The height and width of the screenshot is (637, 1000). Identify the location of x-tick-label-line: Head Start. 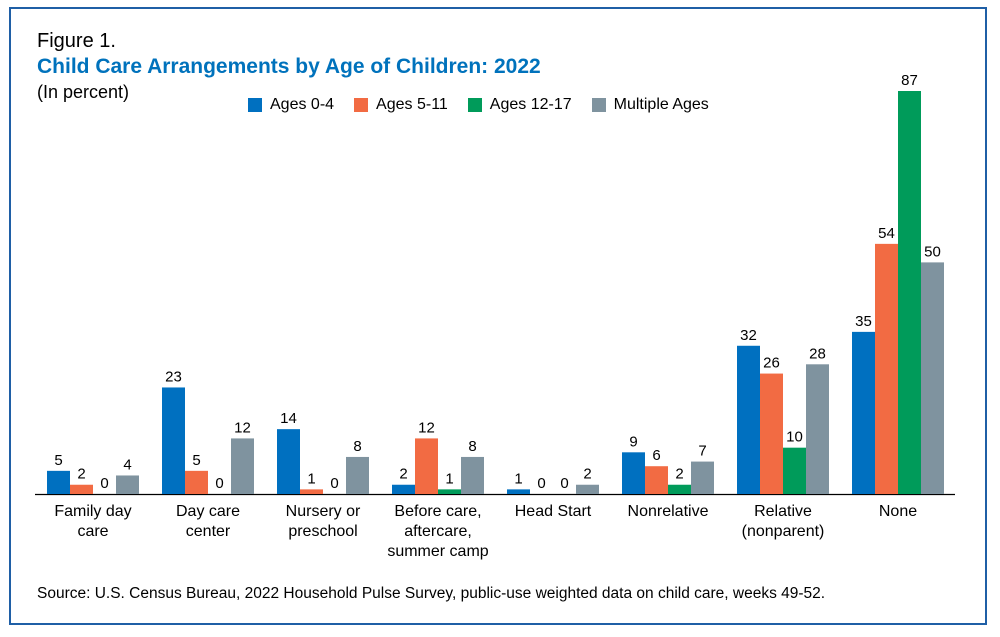
(553, 511).